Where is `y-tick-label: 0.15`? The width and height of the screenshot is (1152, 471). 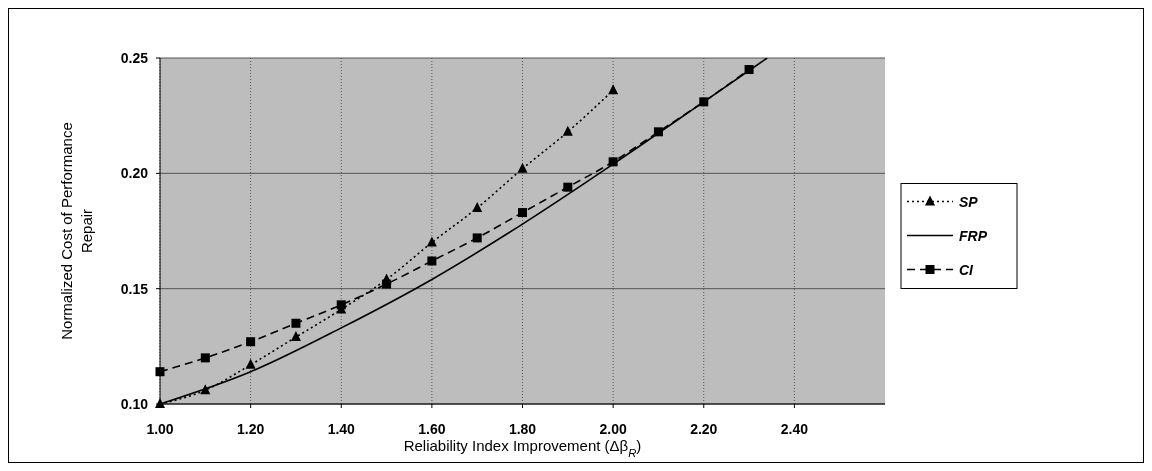 y-tick-label: 0.15 is located at coordinates (134, 288).